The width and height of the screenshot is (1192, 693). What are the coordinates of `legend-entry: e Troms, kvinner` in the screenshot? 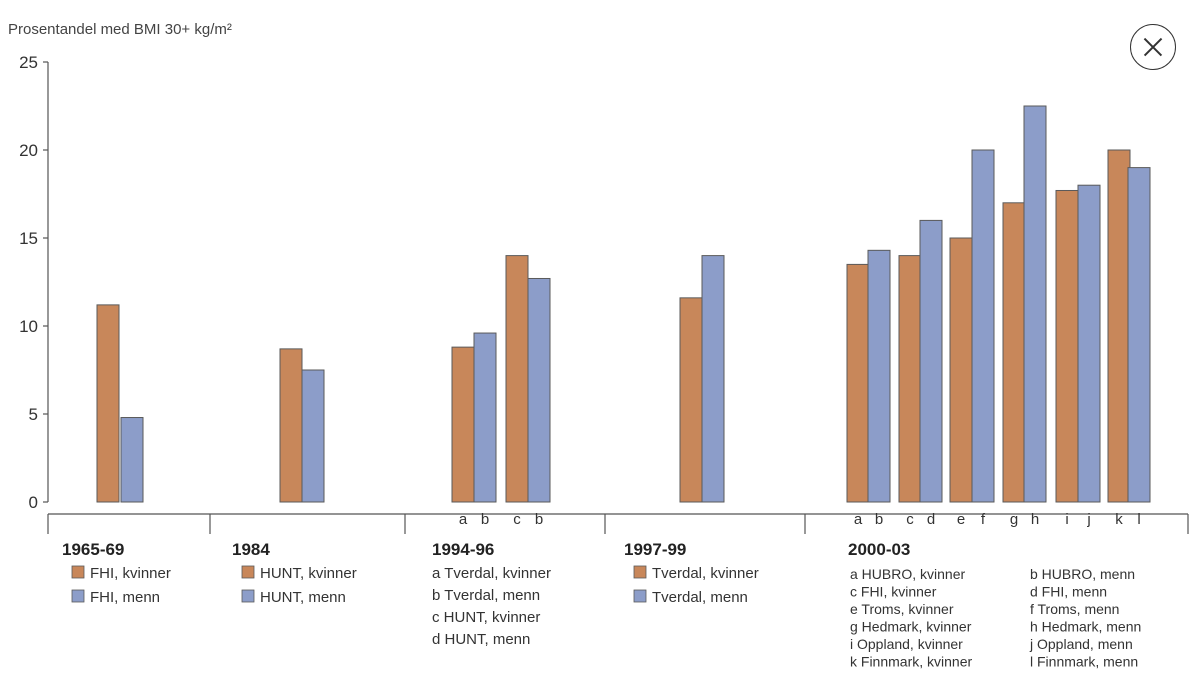 It's located at (902, 609).